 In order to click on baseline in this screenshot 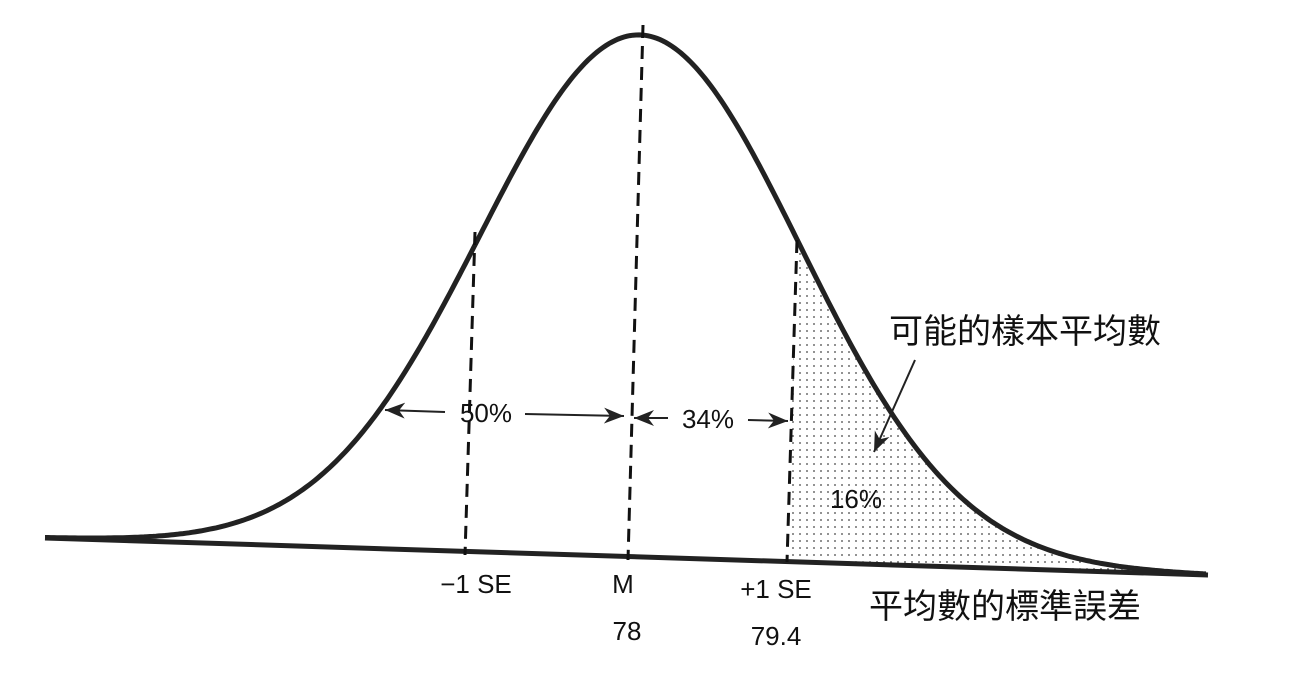, I will do `click(626, 556)`.